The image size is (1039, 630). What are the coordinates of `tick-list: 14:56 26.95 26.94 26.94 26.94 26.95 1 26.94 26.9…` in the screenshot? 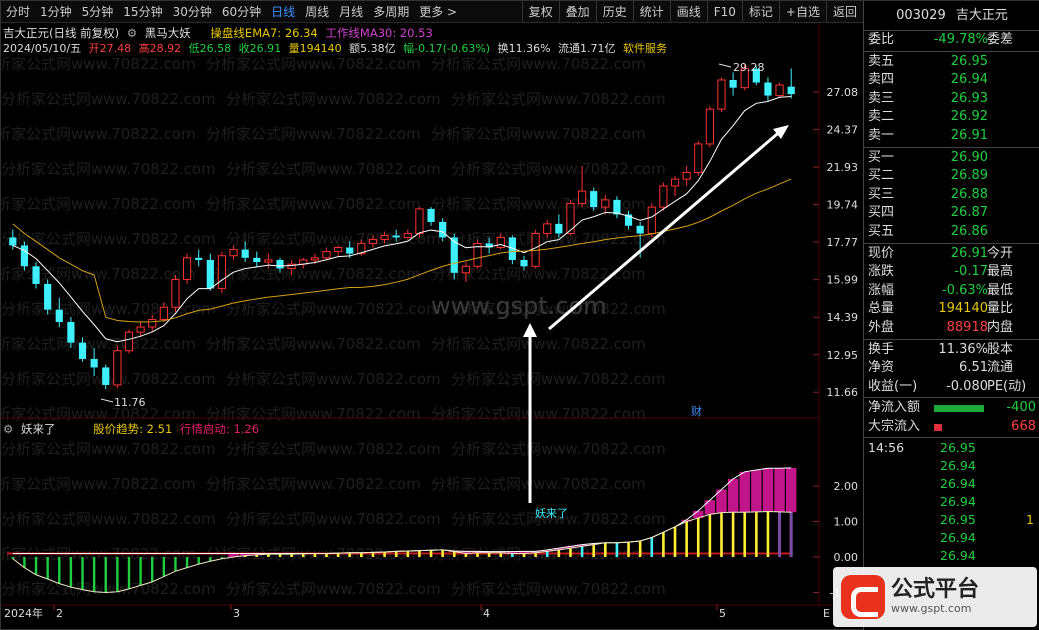 It's located at (951, 502).